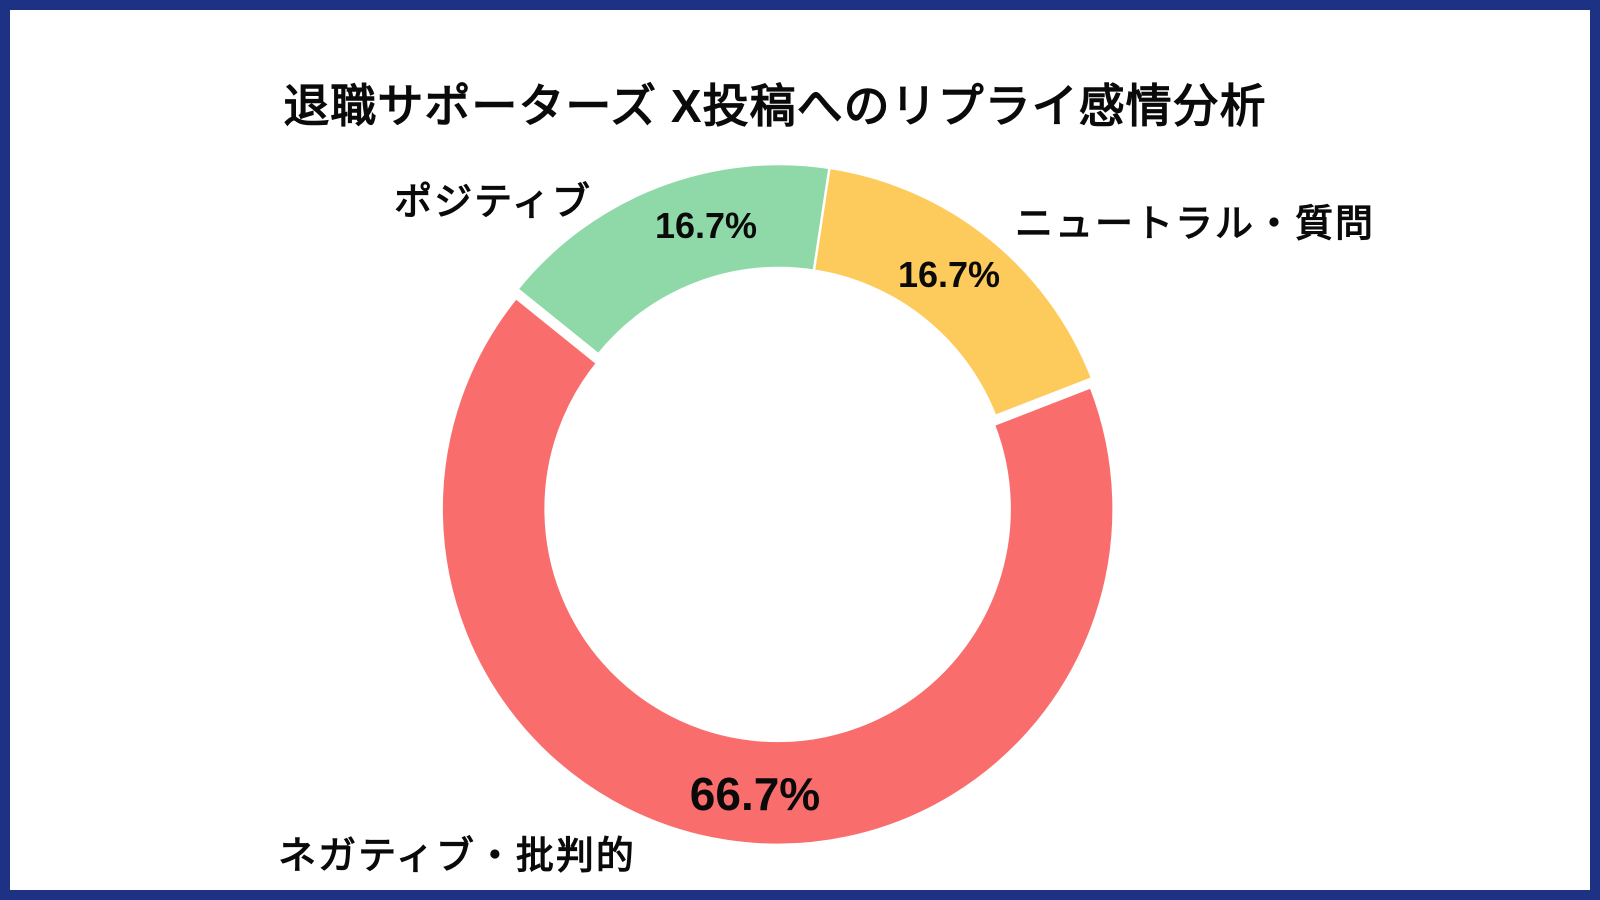 This screenshot has height=900, width=1600. What do you see at coordinates (949, 274) in the screenshot?
I see `segment-percent-neutral: 16.7%` at bounding box center [949, 274].